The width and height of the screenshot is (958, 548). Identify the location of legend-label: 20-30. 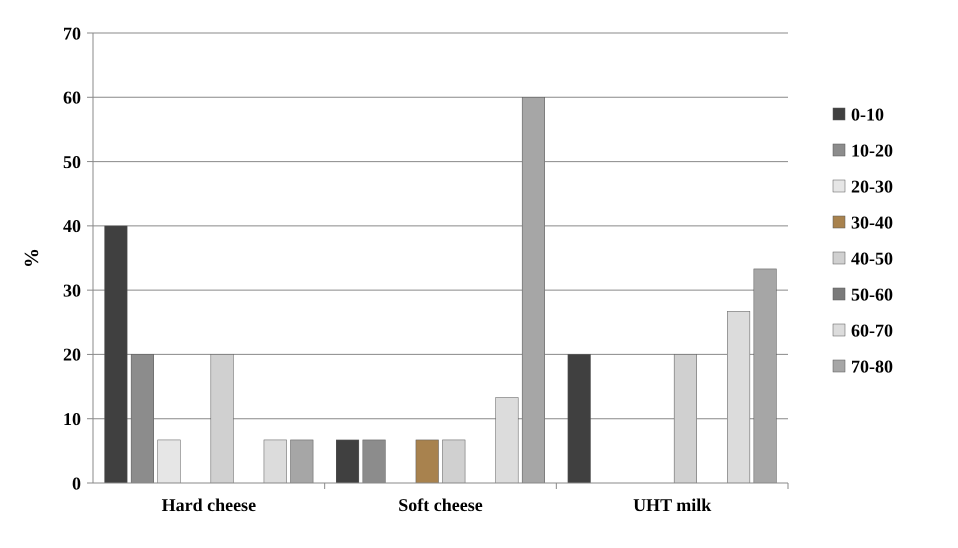
(872, 186).